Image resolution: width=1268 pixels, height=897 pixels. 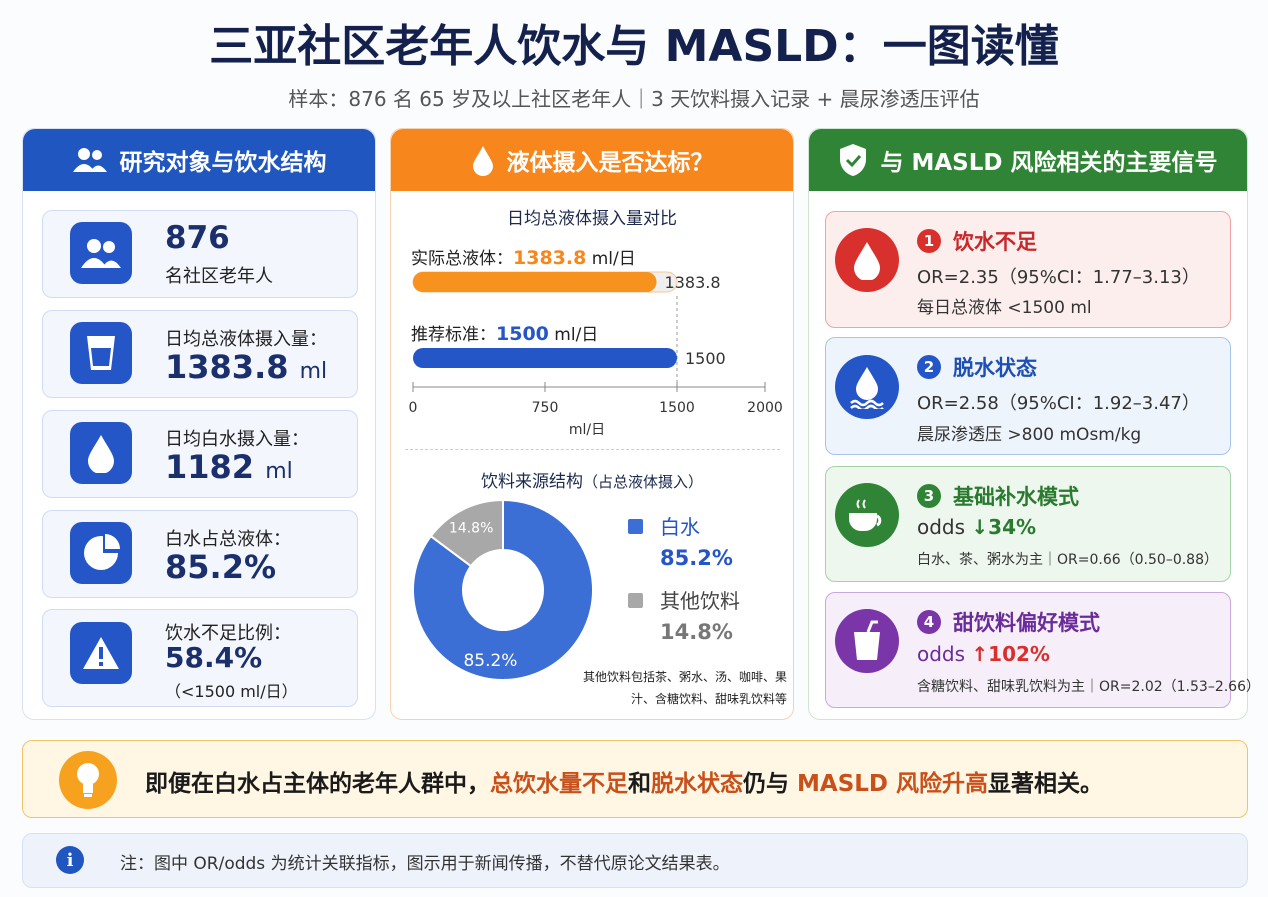 What do you see at coordinates (610, 163) in the screenshot?
I see `panel-title: 液体摄入是否达标？` at bounding box center [610, 163].